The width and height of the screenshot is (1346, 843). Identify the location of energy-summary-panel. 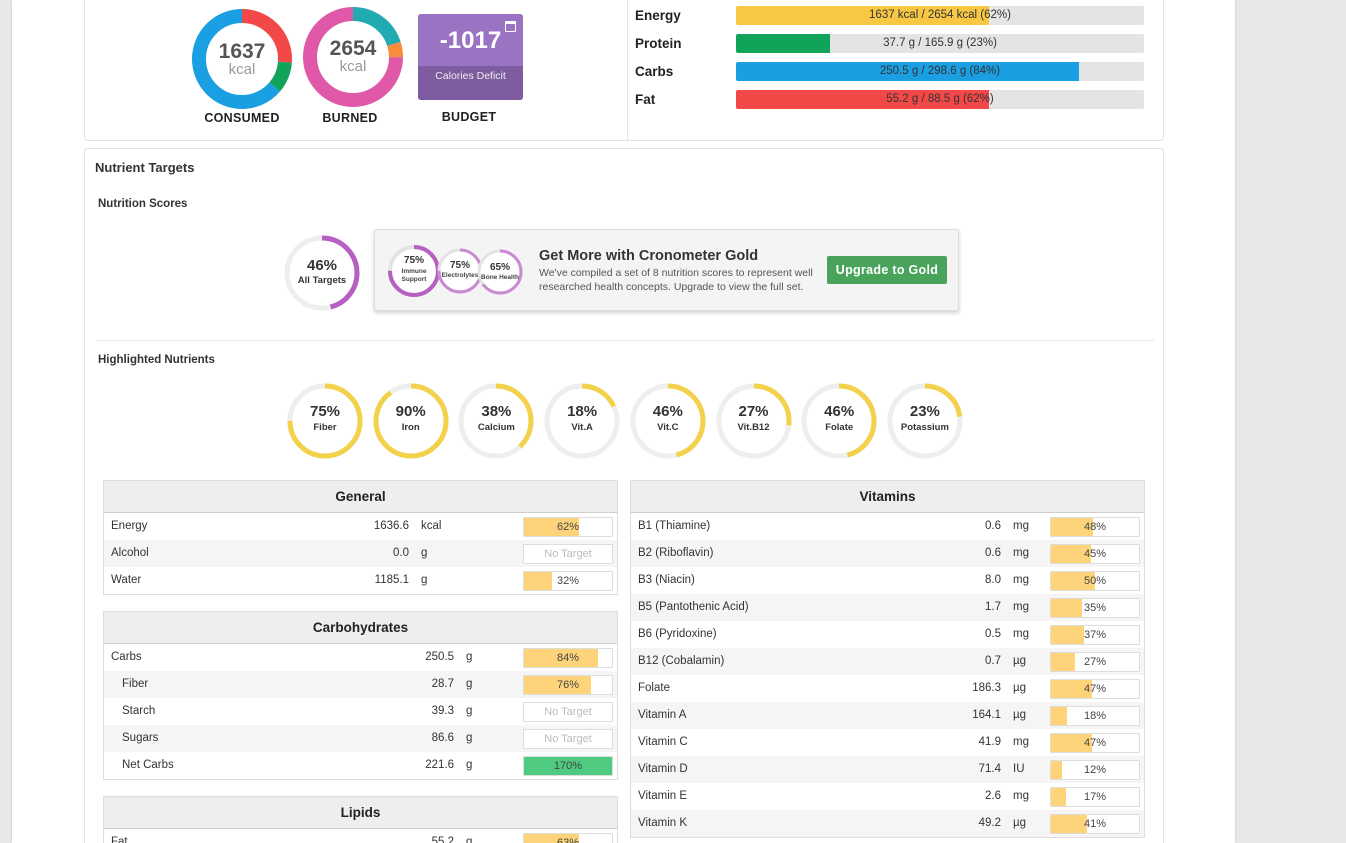
(624, 70).